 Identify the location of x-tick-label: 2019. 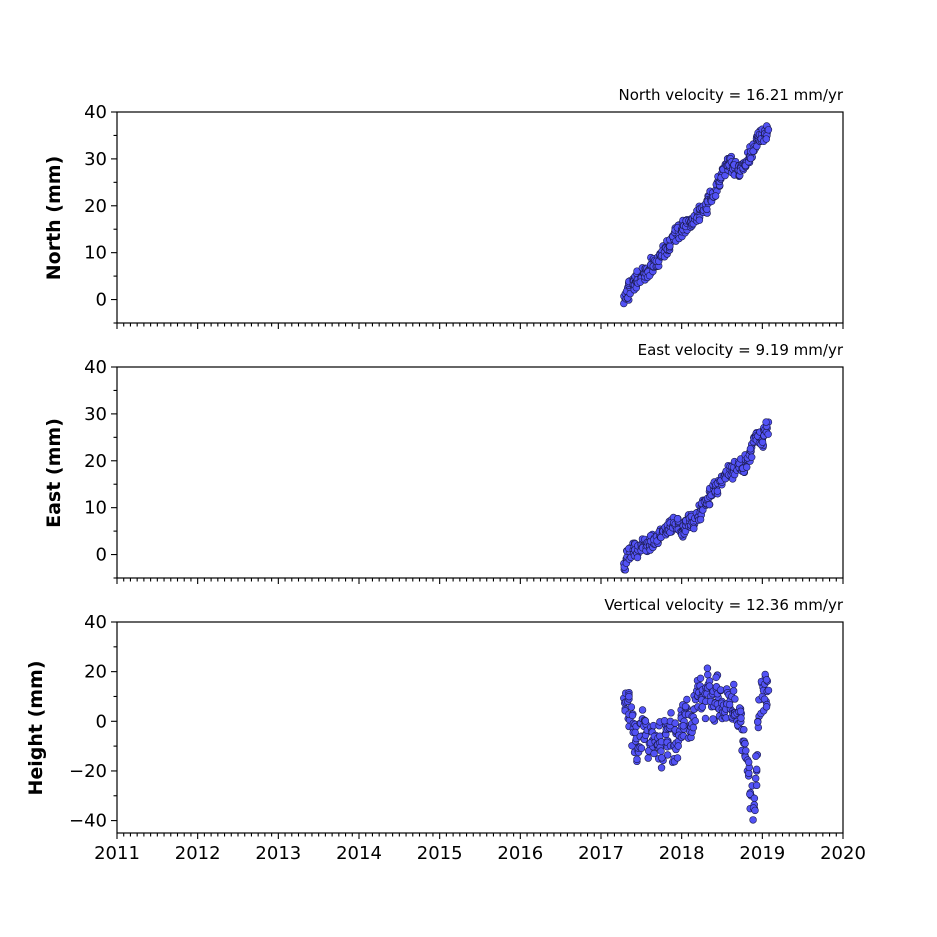
(762, 853).